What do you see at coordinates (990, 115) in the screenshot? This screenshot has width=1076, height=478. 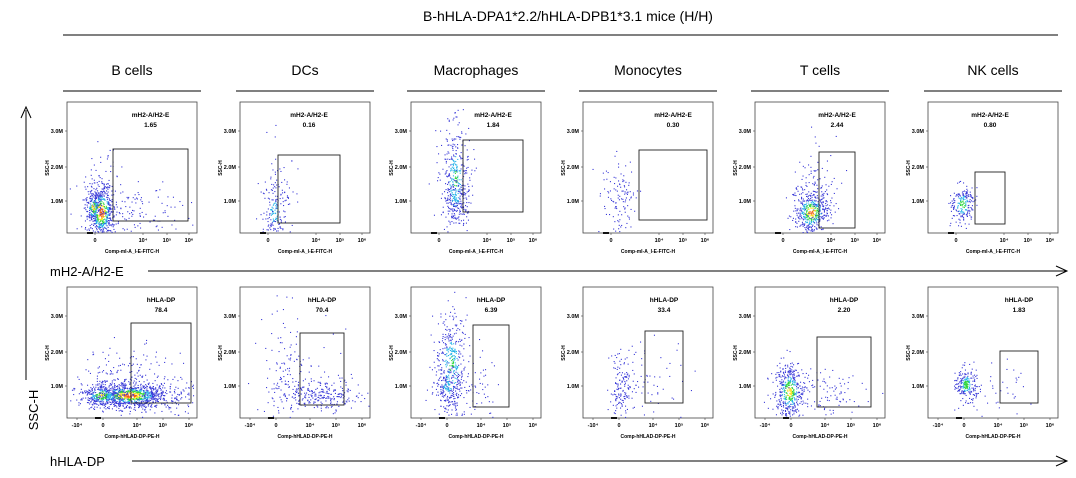 I see `gate-name: mH2-A/H2-E` at bounding box center [990, 115].